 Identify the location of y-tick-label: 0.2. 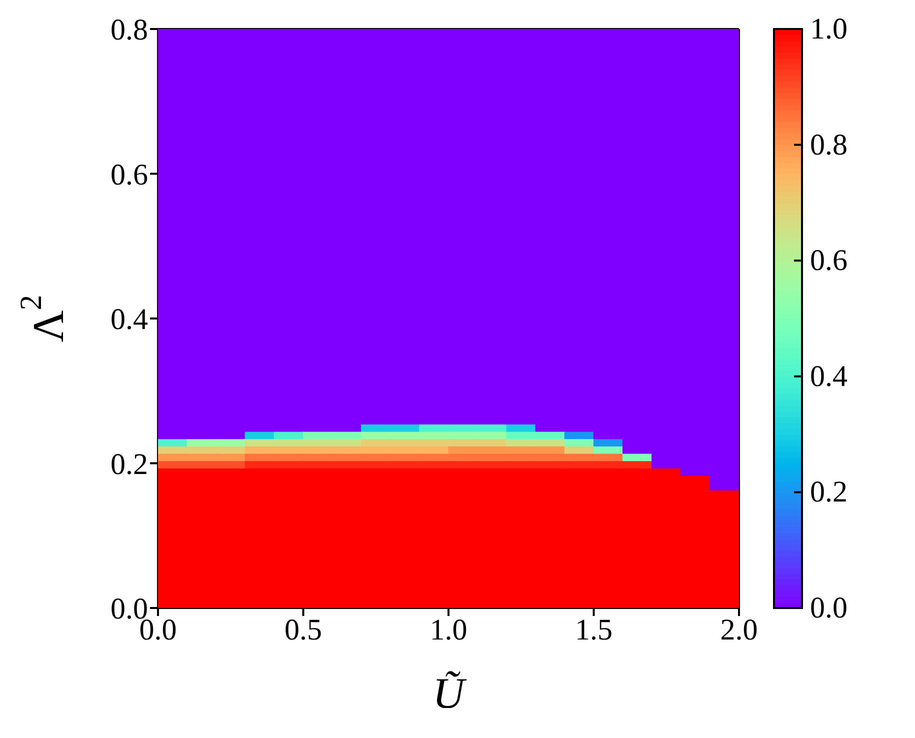
(129, 464).